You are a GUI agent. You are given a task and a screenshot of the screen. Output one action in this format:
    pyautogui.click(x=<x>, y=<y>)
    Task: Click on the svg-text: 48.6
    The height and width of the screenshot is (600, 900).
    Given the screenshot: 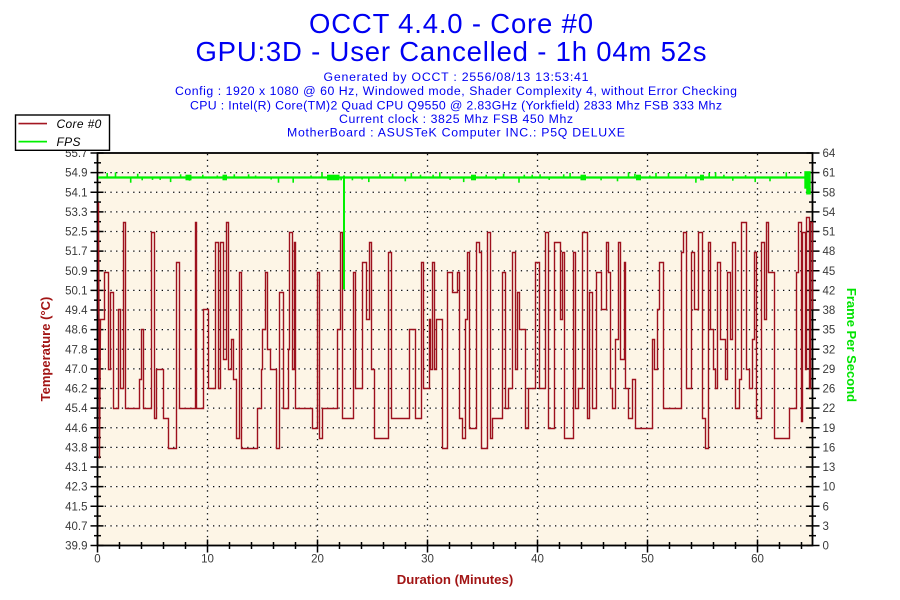 What is the action you would take?
    pyautogui.click(x=76, y=331)
    